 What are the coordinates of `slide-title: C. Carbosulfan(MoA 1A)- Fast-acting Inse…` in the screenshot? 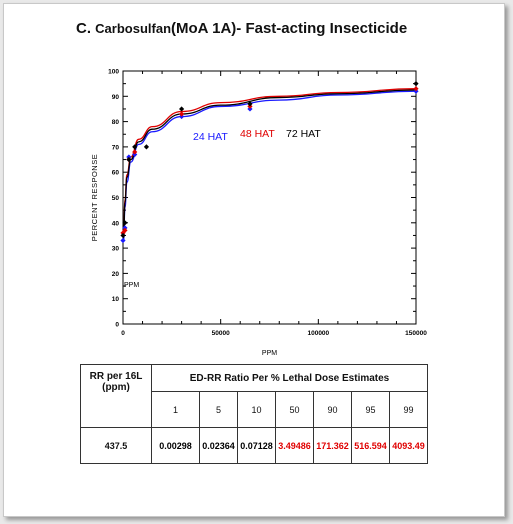 It's located at (241, 28).